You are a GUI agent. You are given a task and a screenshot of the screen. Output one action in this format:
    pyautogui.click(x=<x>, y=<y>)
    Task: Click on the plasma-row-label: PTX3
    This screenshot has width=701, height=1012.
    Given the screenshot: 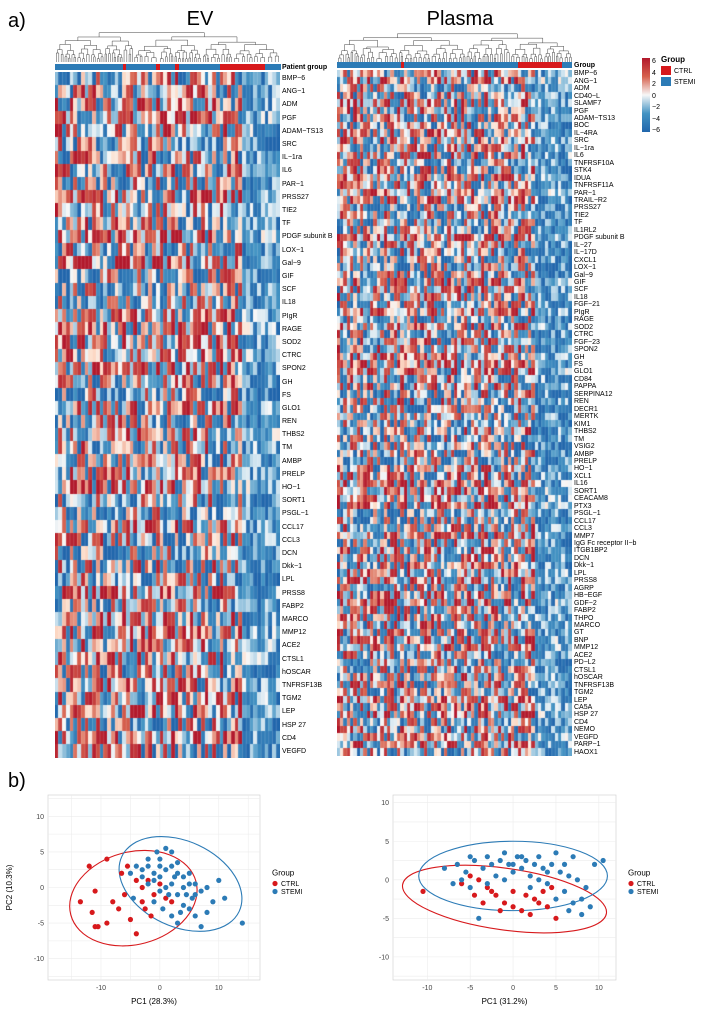 What is the action you would take?
    pyautogui.click(x=583, y=506)
    